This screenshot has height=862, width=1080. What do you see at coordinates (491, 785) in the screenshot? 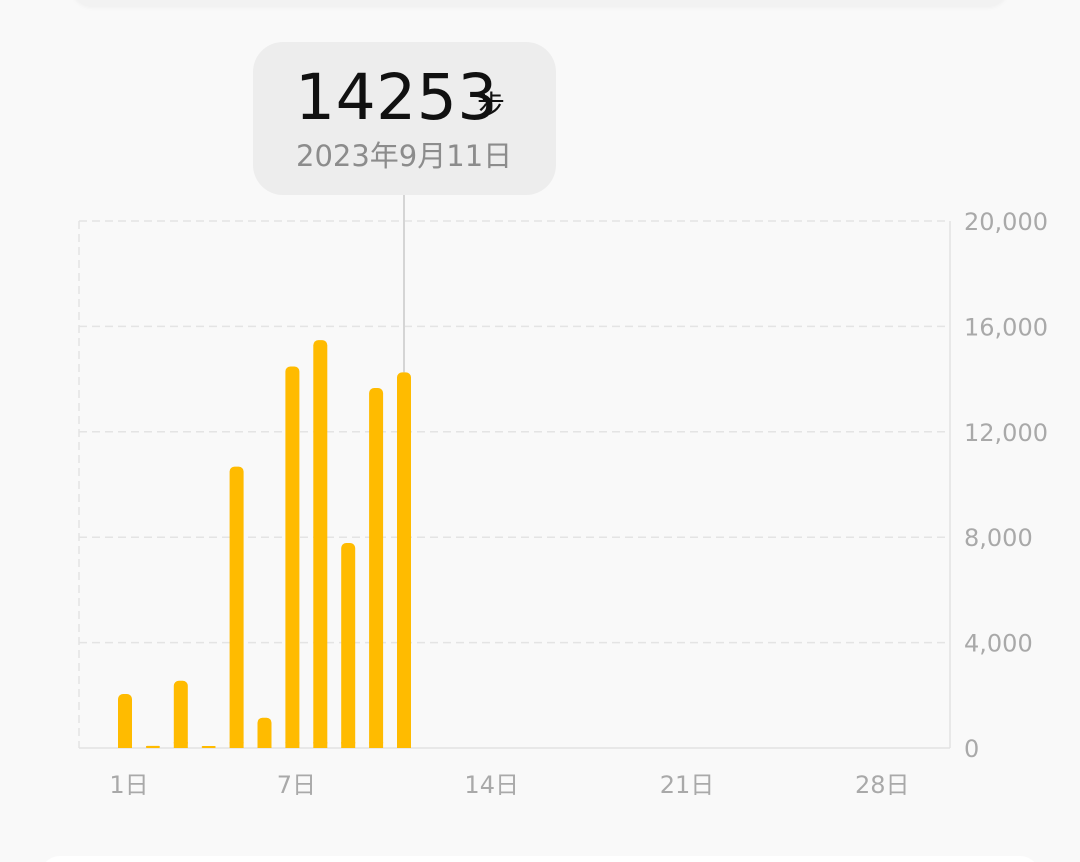
I see `x-tick-label: 14日` at bounding box center [491, 785].